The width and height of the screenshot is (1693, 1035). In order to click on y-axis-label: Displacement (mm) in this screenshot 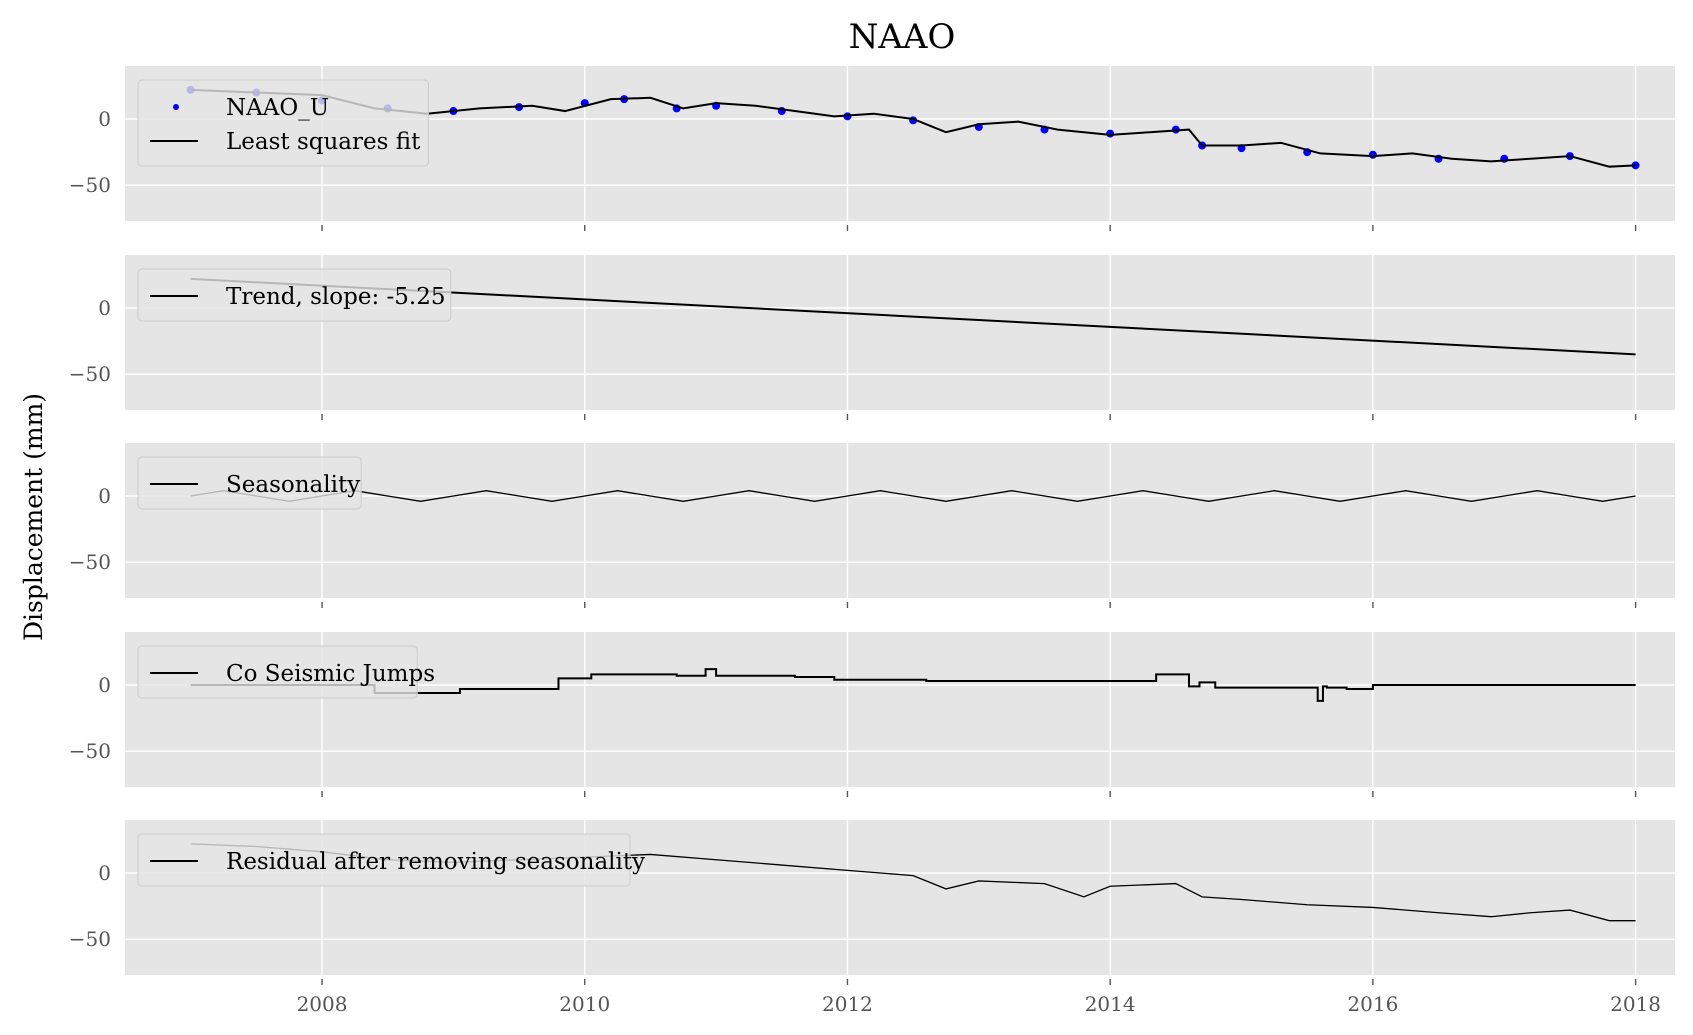, I will do `click(33, 517)`.